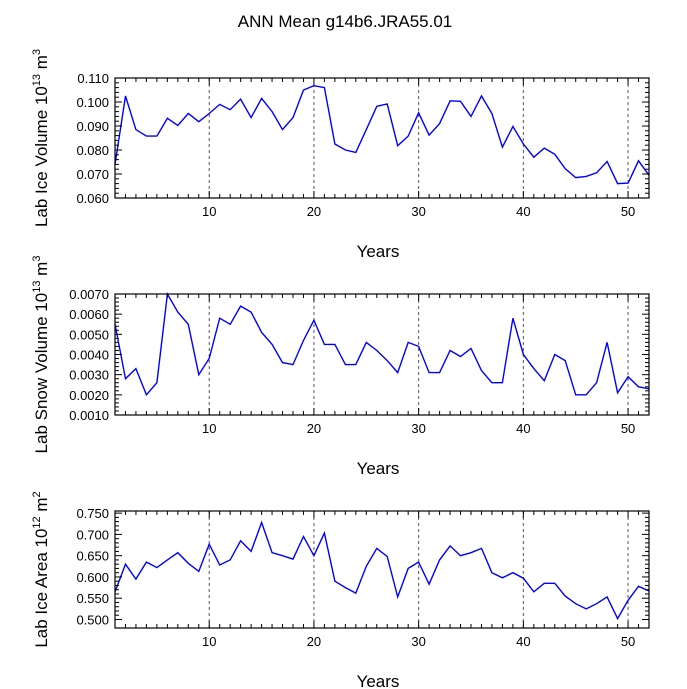 This screenshot has height=689, width=687. I want to click on ice-volume-y-axis-label-unit-exp: 3, so click(37, 52).